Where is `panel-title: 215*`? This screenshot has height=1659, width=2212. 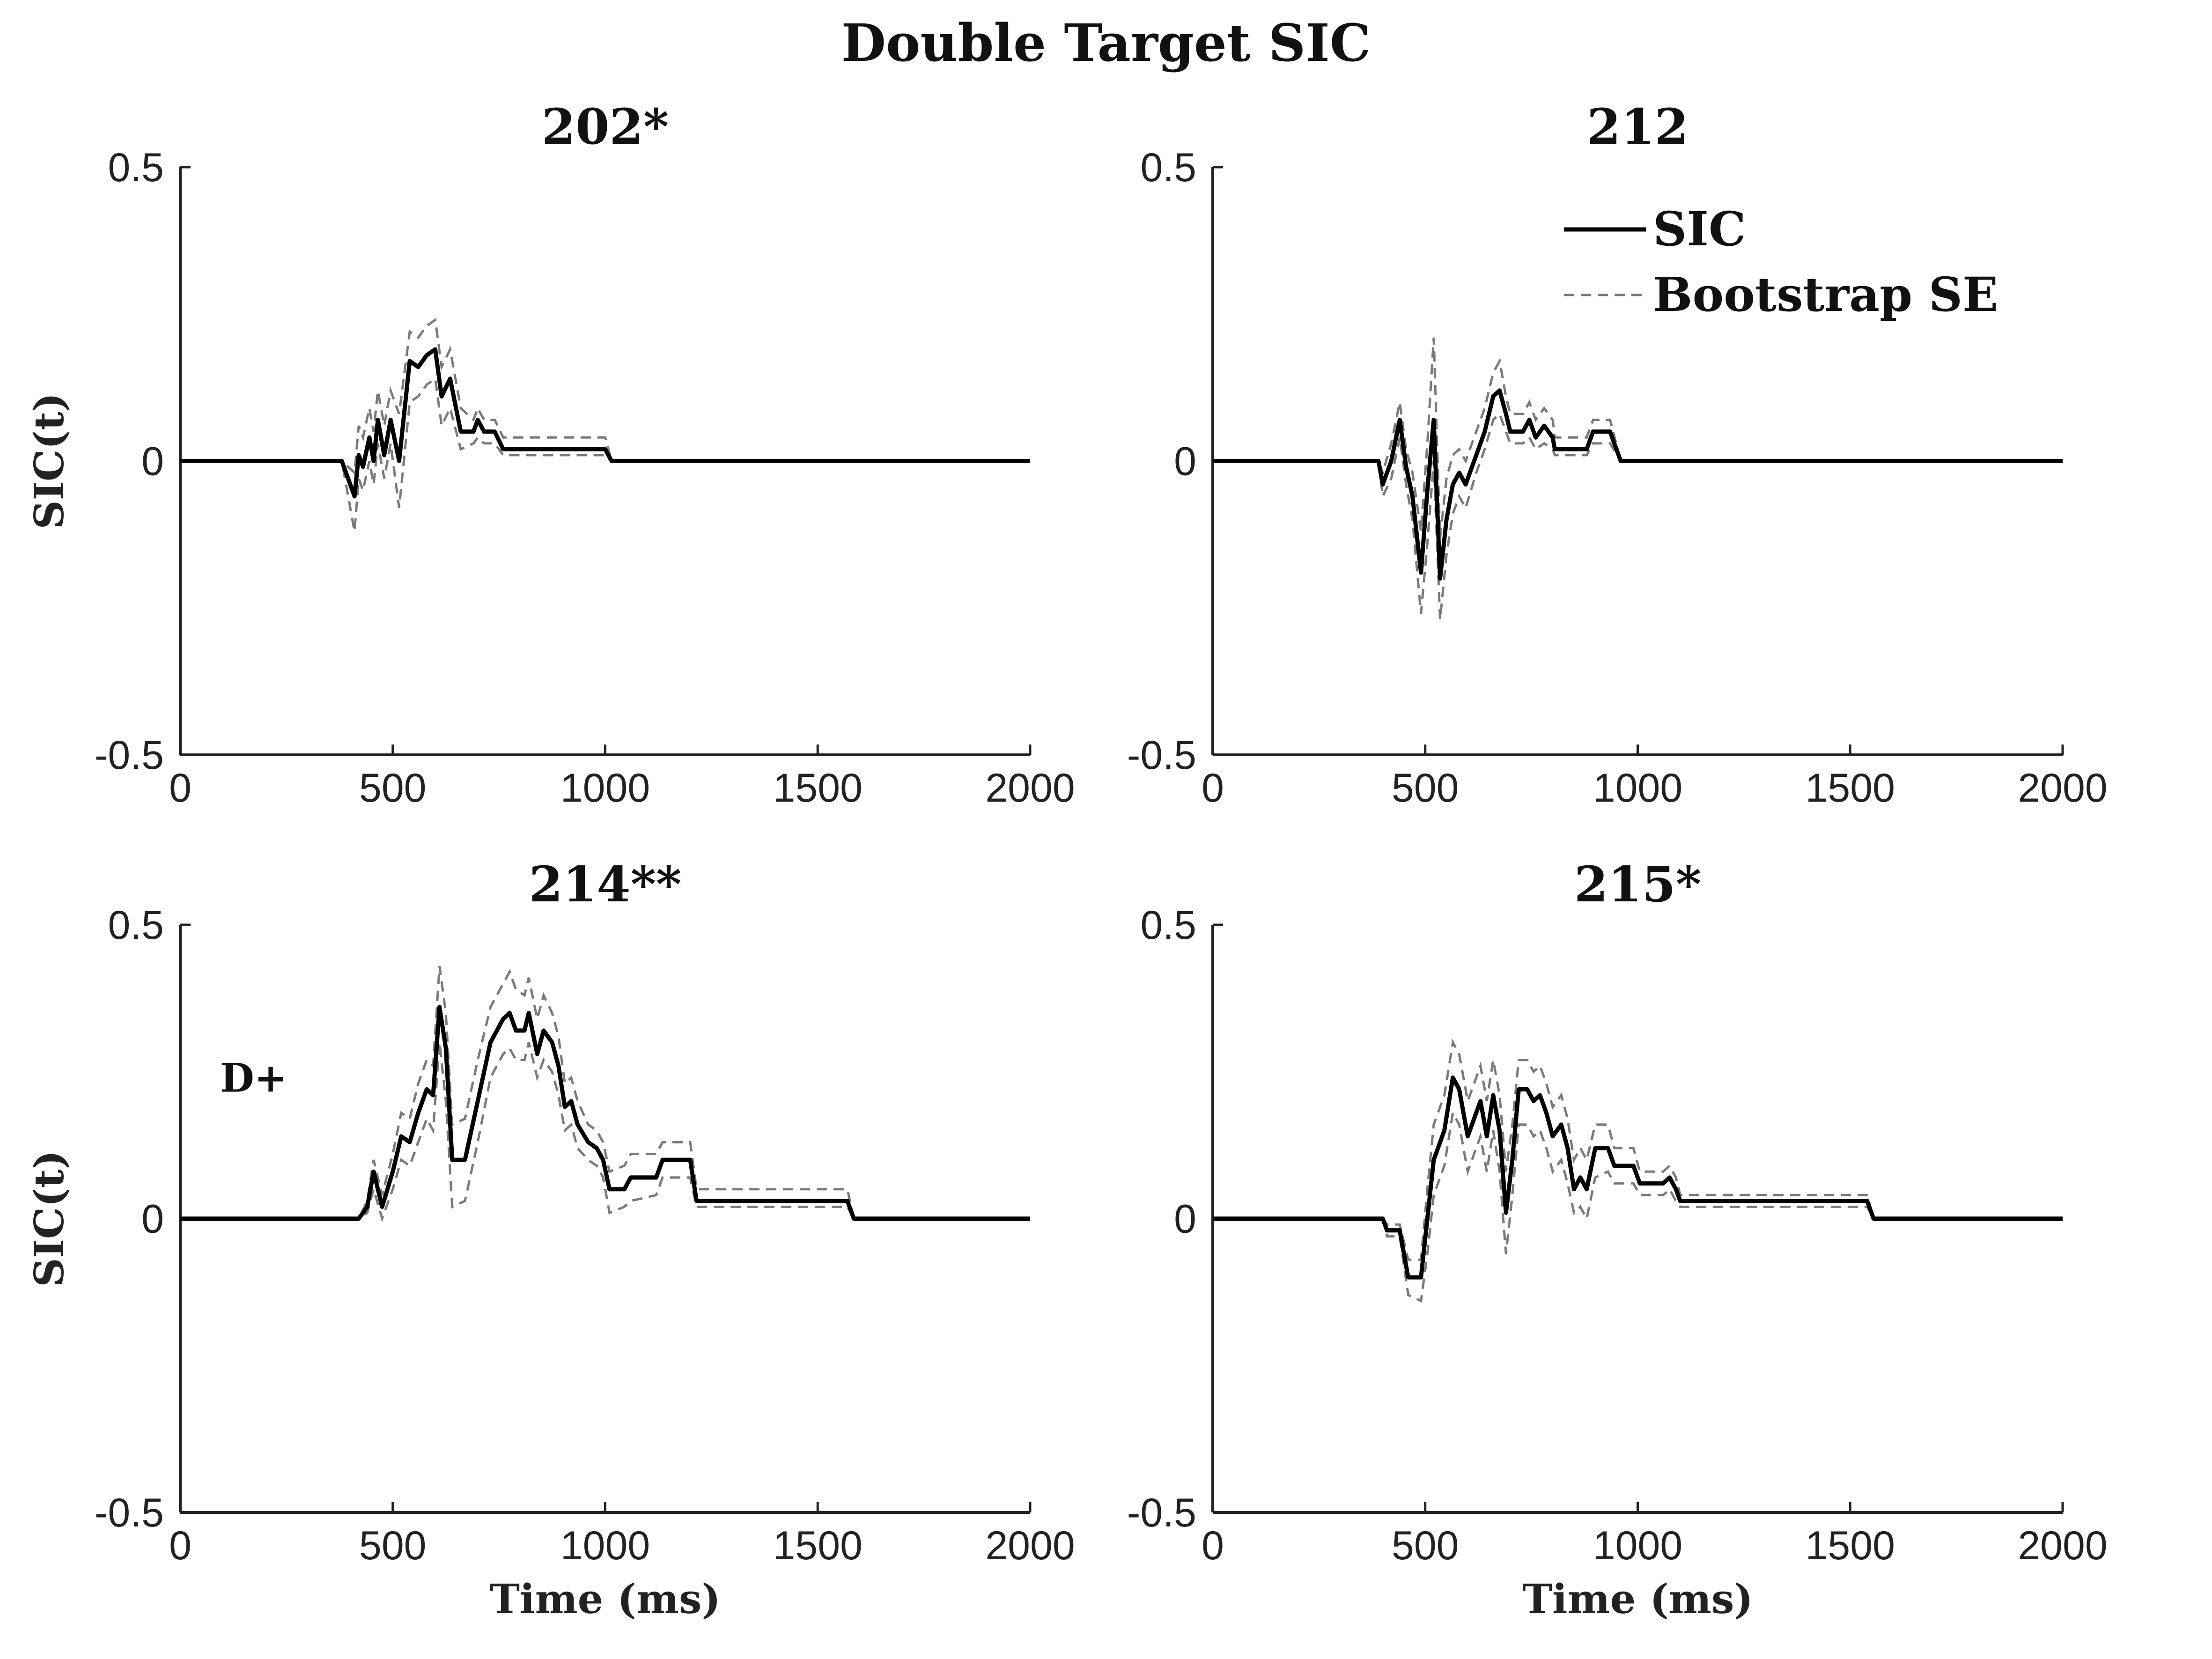 panel-title: 215* is located at coordinates (1637, 884).